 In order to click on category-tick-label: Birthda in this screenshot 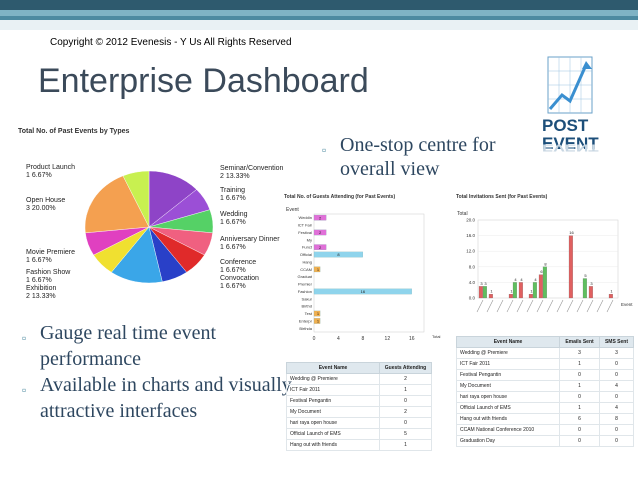, I will do `click(305, 328)`.